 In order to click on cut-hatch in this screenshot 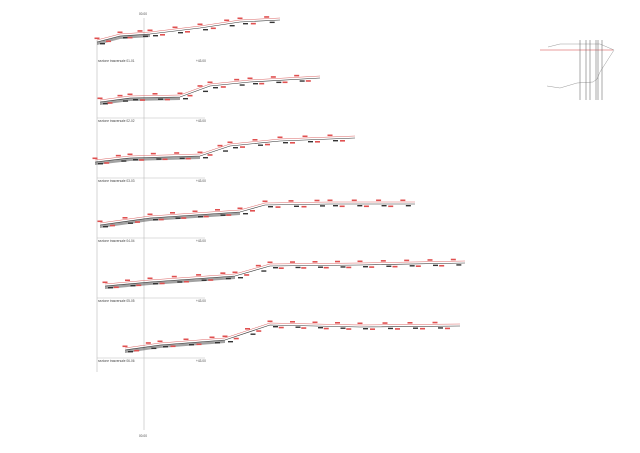, I will do `click(170, 282)`.